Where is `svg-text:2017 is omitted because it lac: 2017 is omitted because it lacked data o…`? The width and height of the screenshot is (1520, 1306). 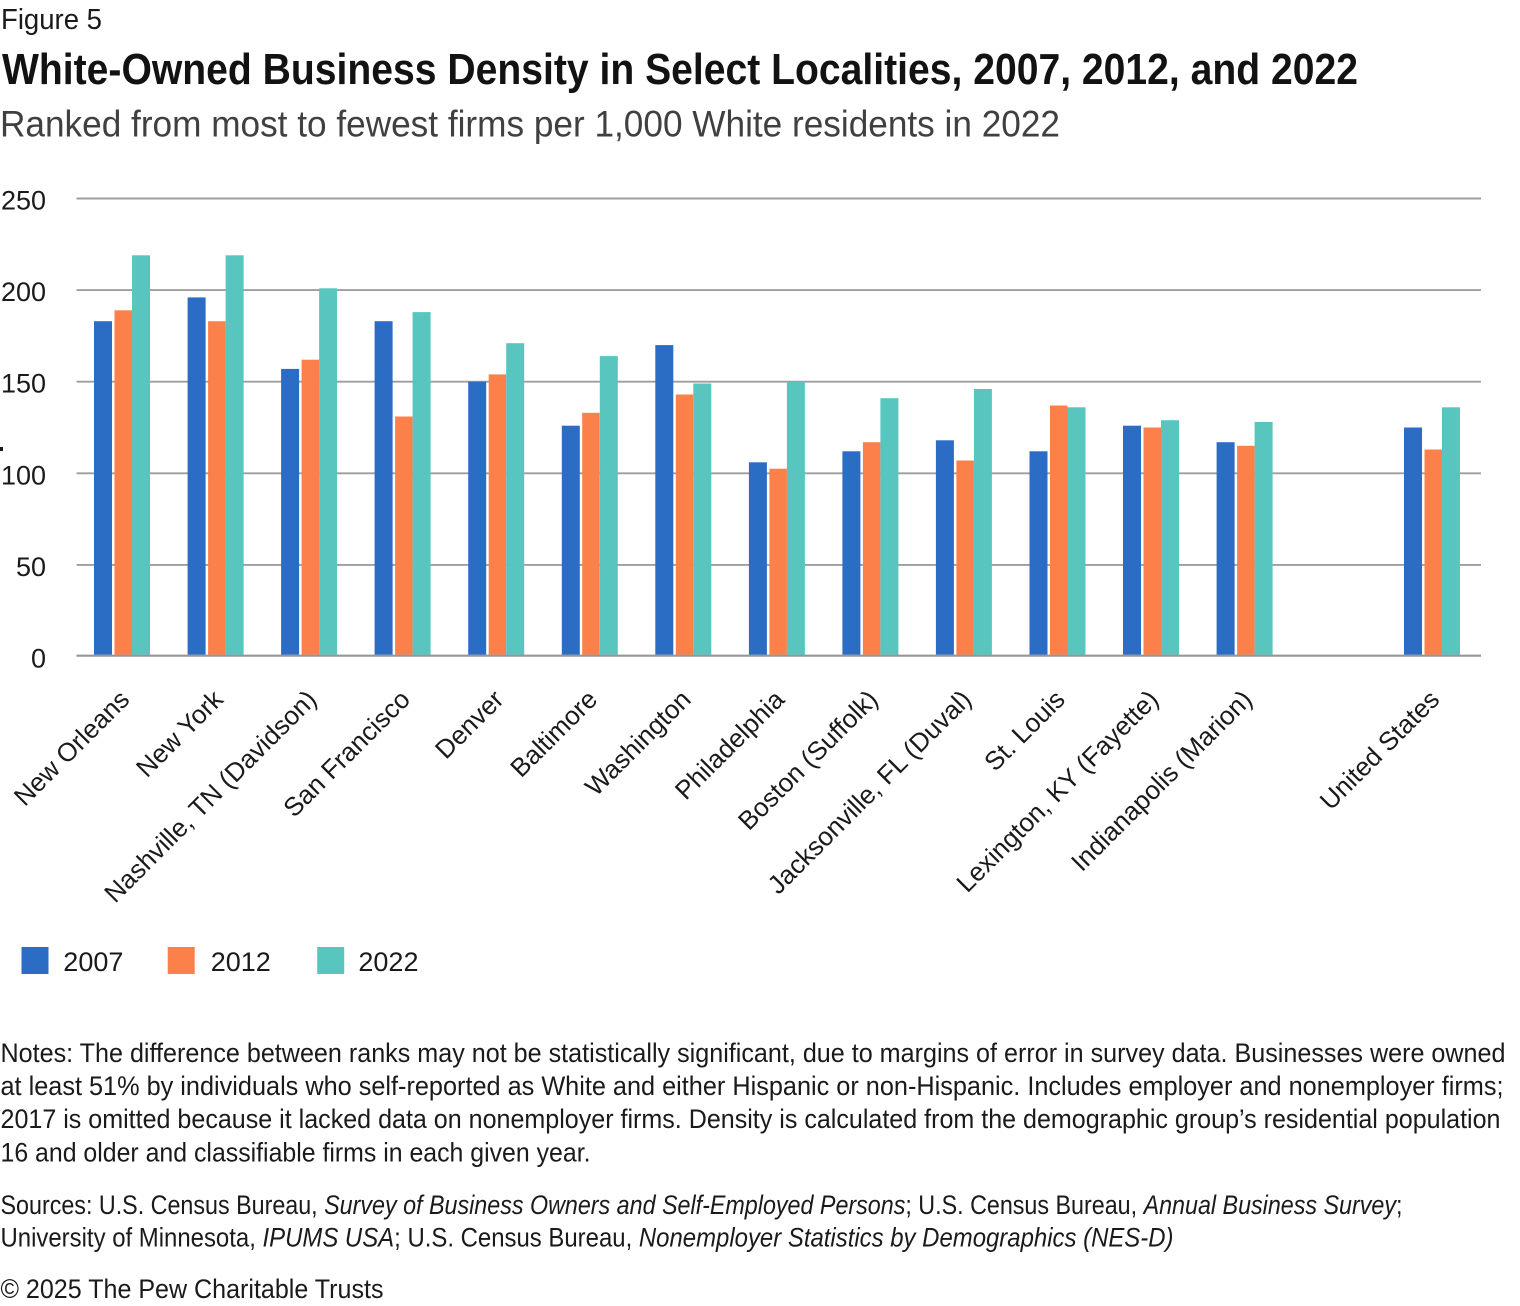
svg-text:2017 is omitted because it lac: 2017 is omitted because it lacked data o… is located at coordinates (751, 1119).